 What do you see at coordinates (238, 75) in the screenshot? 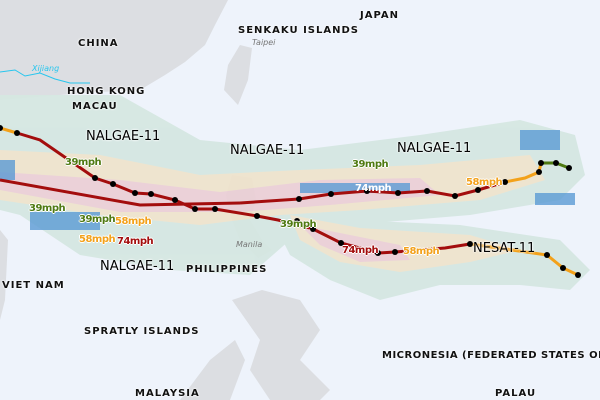
I see `land-taiwan` at bounding box center [238, 75].